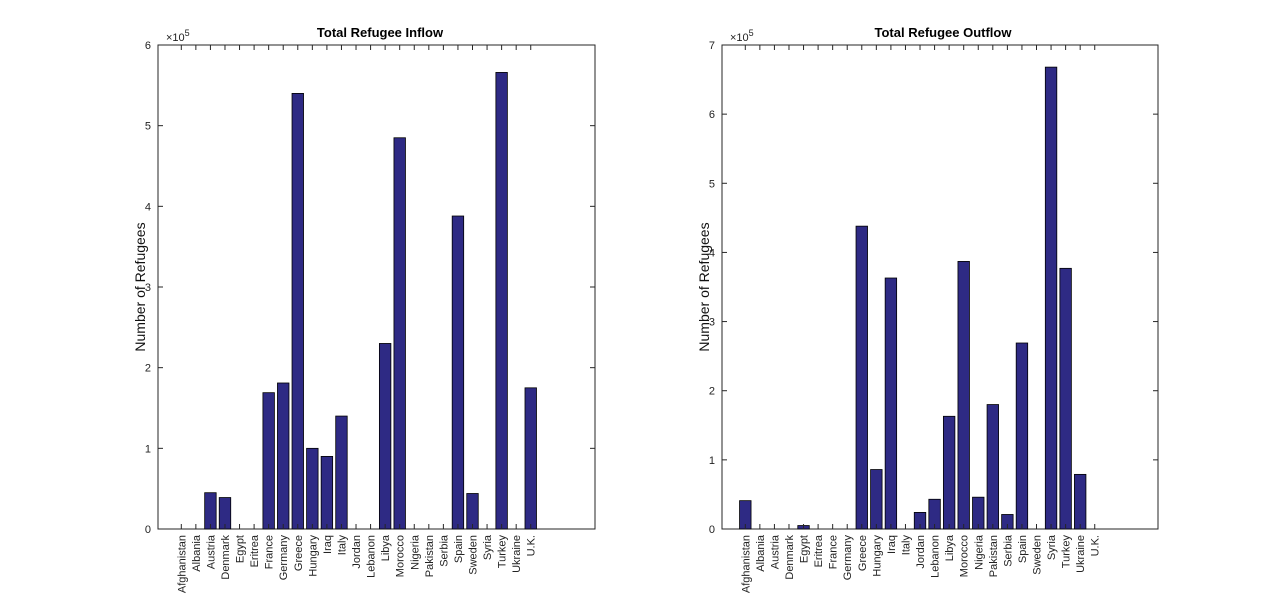 The image size is (1280, 603). Describe the element at coordinates (386, 547) in the screenshot. I see `inflow-x-tick-label: Libya` at that location.